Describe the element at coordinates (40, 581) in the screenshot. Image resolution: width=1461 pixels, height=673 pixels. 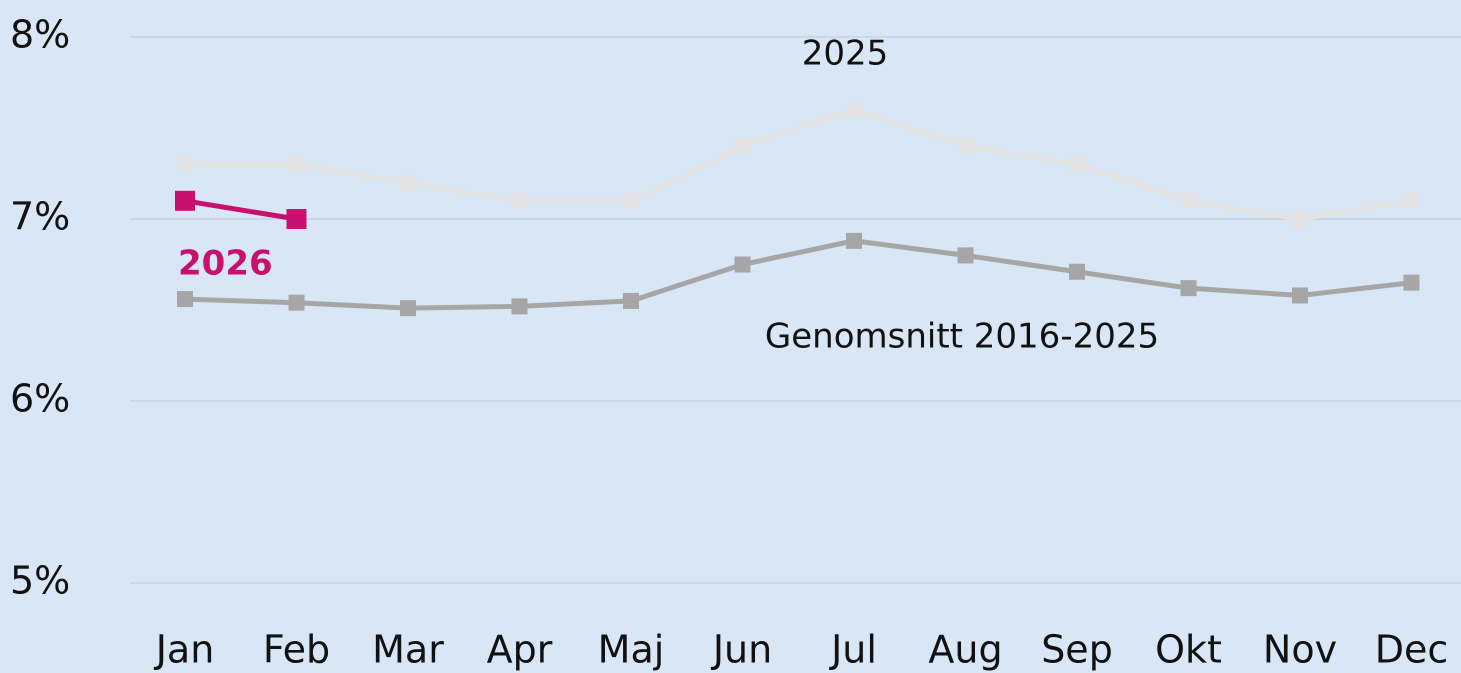
I see `y-tick-label: 5%` at that location.